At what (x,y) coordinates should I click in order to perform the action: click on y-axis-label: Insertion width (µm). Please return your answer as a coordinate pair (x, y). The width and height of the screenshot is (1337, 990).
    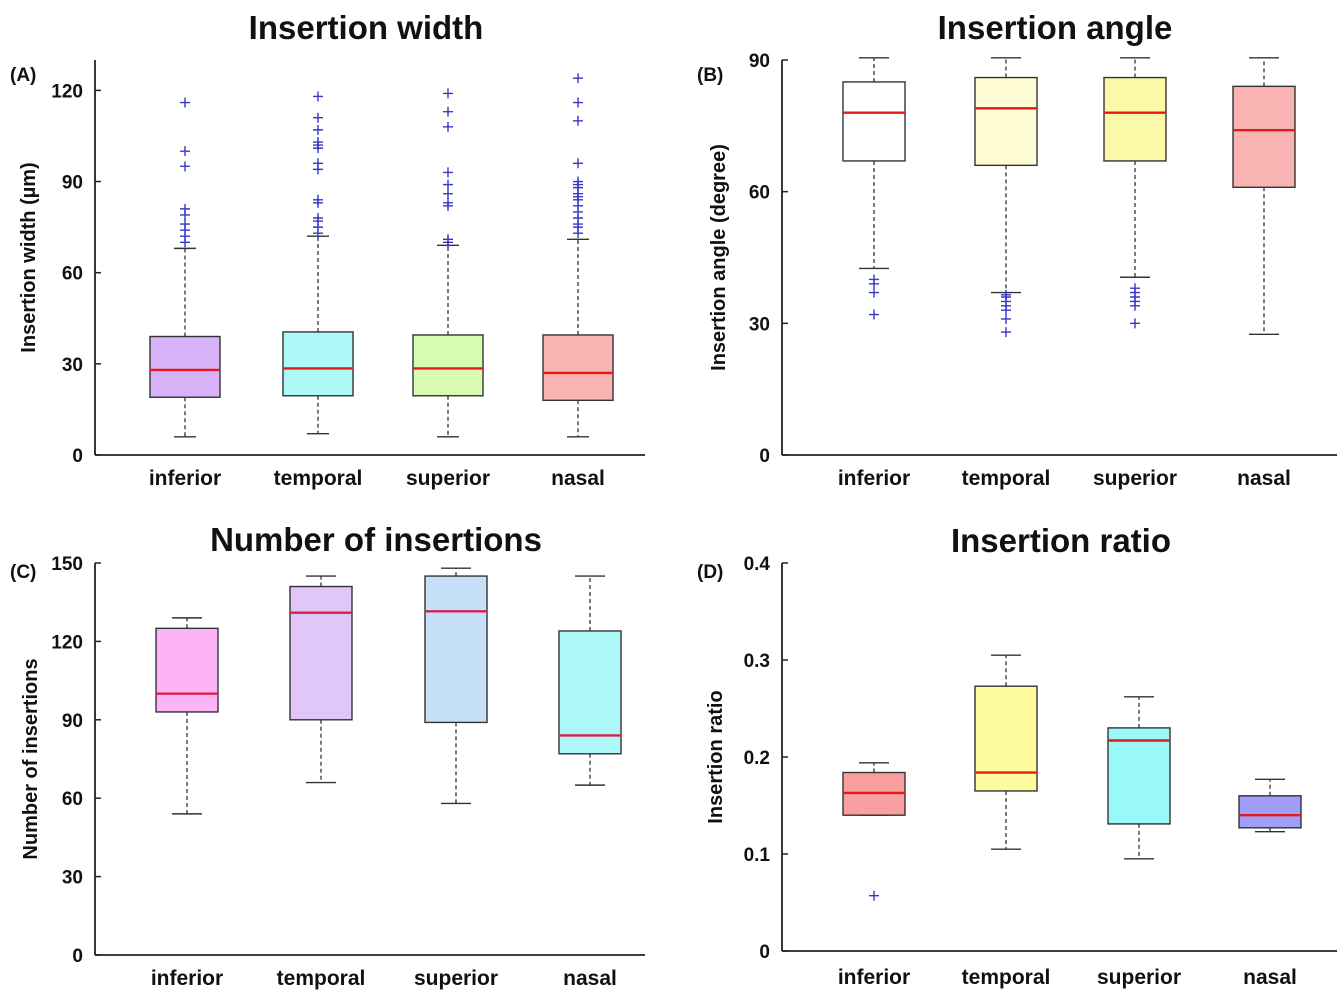
    Looking at the image, I should click on (29, 257).